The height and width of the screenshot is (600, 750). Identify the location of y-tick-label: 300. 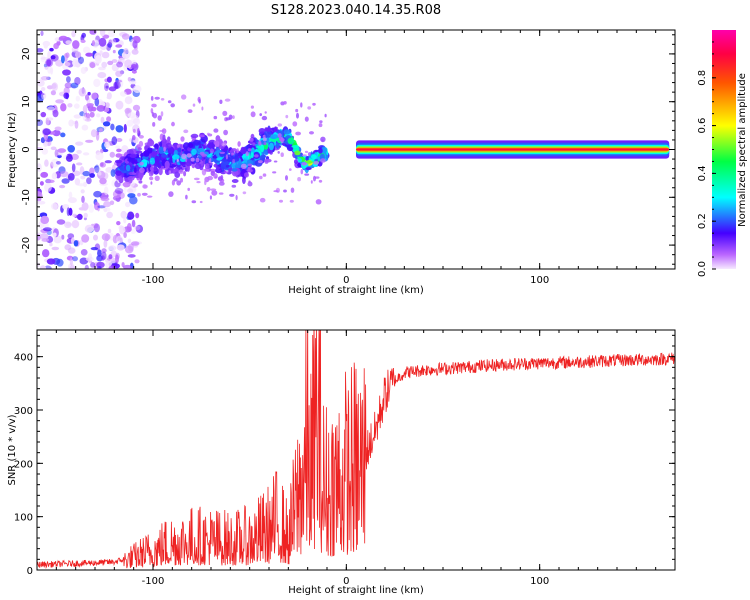
(23, 411).